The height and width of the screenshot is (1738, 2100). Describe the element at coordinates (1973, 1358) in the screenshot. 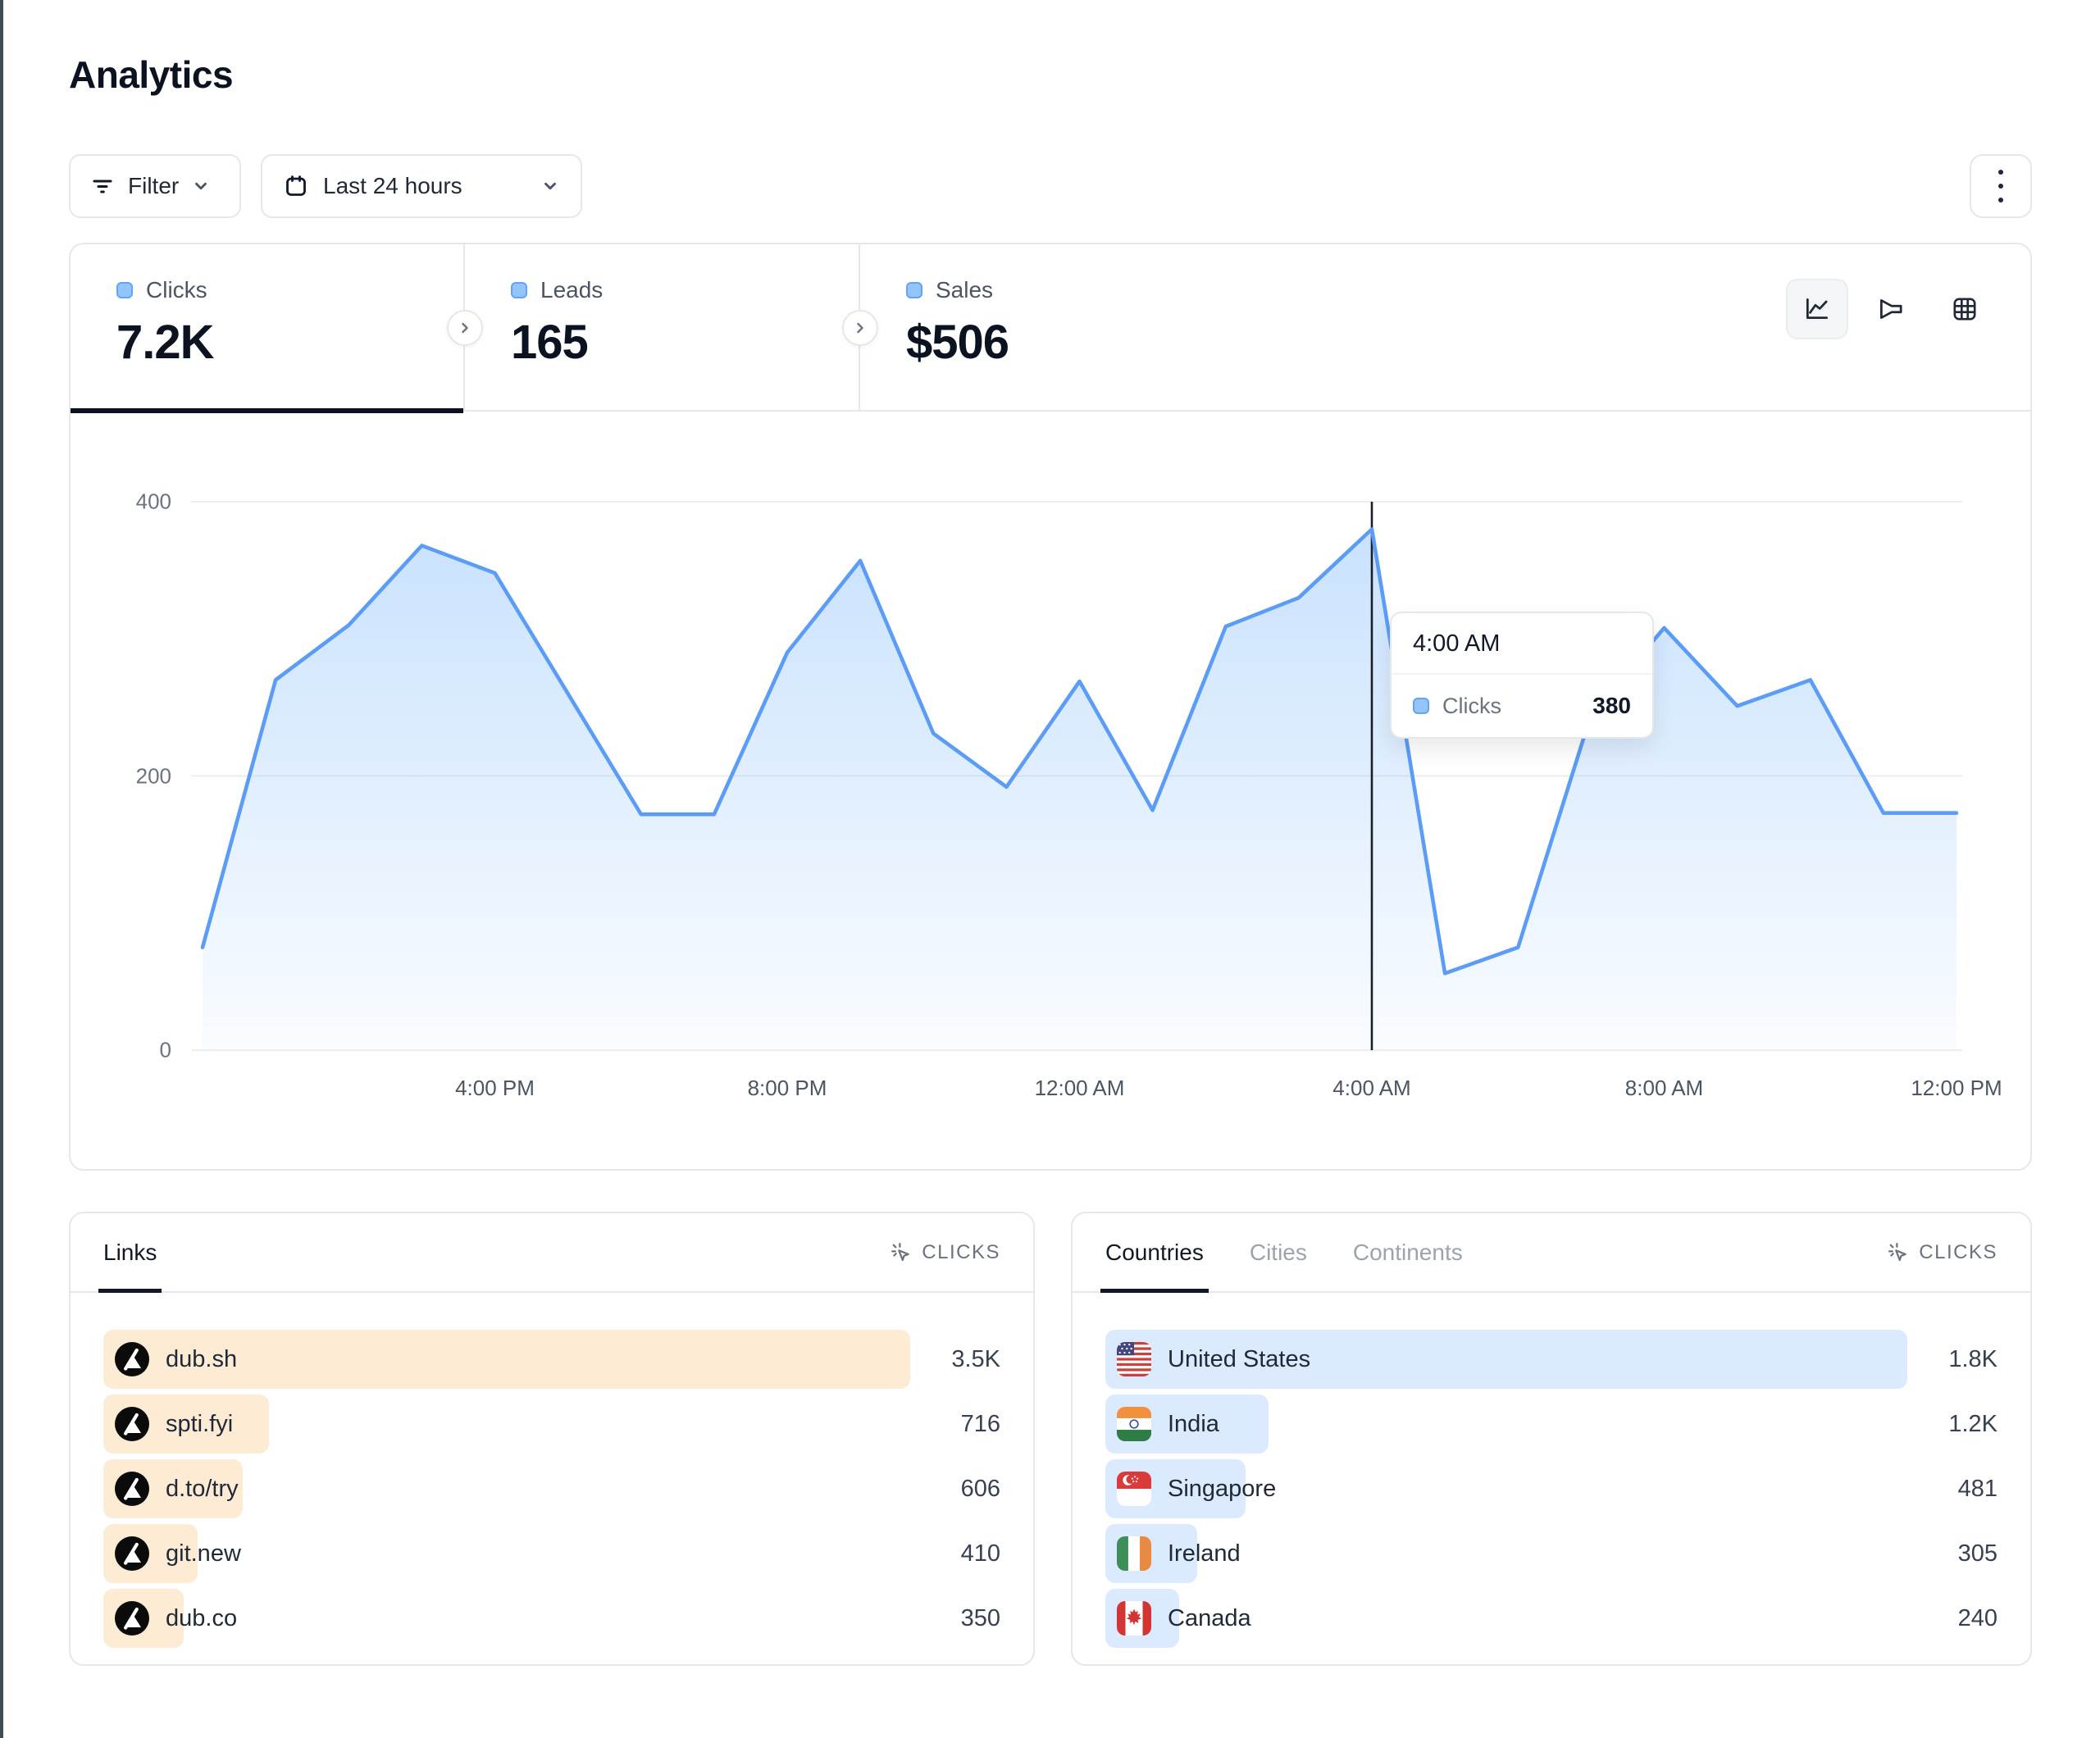

I see `row-value: 1.8K` at that location.